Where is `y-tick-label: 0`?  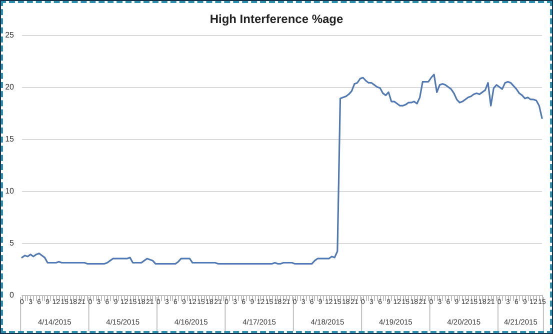 y-tick-label: 0 is located at coordinates (12, 295).